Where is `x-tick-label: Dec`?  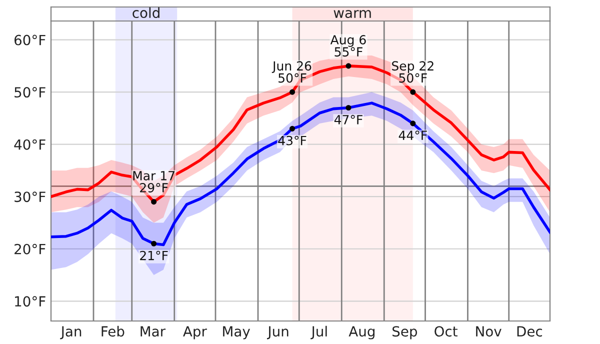 x-tick-label: Dec is located at coordinates (529, 331).